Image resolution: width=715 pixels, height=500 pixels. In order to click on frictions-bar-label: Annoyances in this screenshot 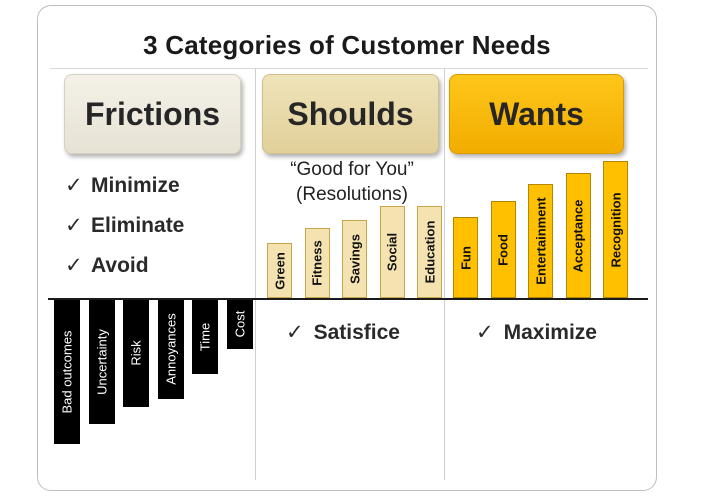, I will do `click(170, 349)`.